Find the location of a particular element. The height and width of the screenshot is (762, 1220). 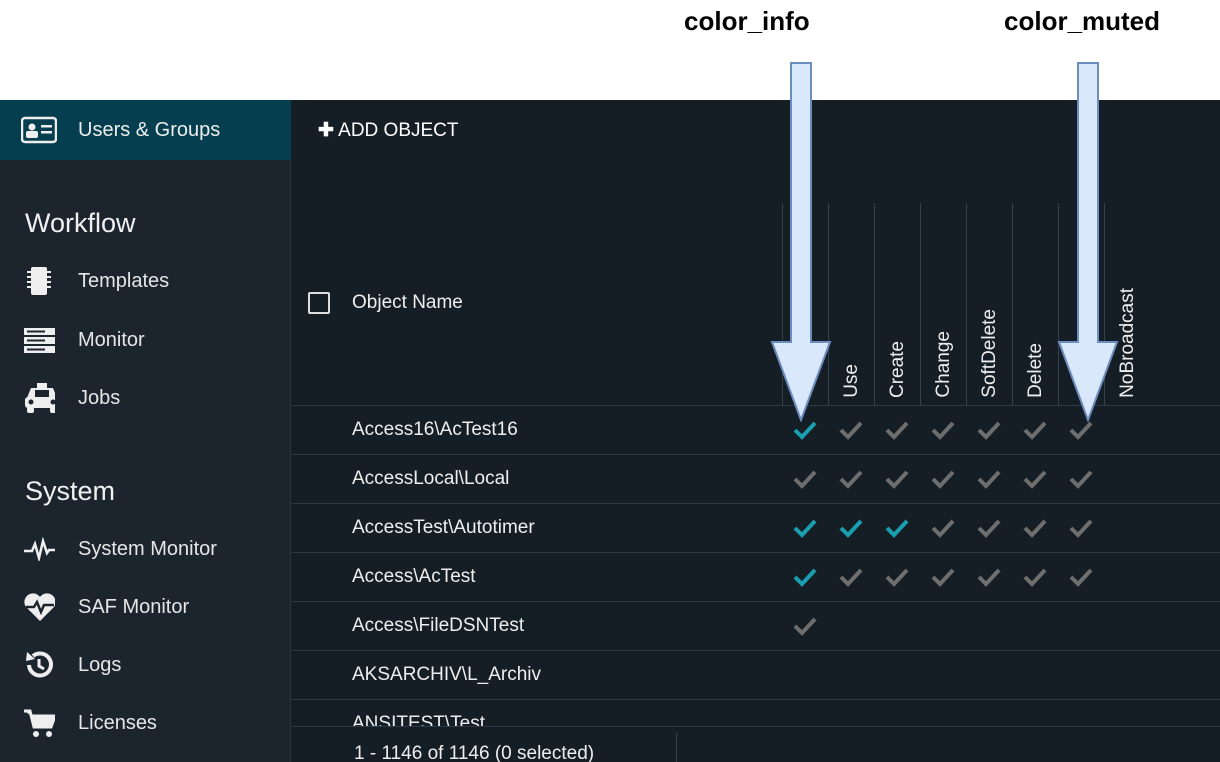

column-label: Create is located at coordinates (897, 369).